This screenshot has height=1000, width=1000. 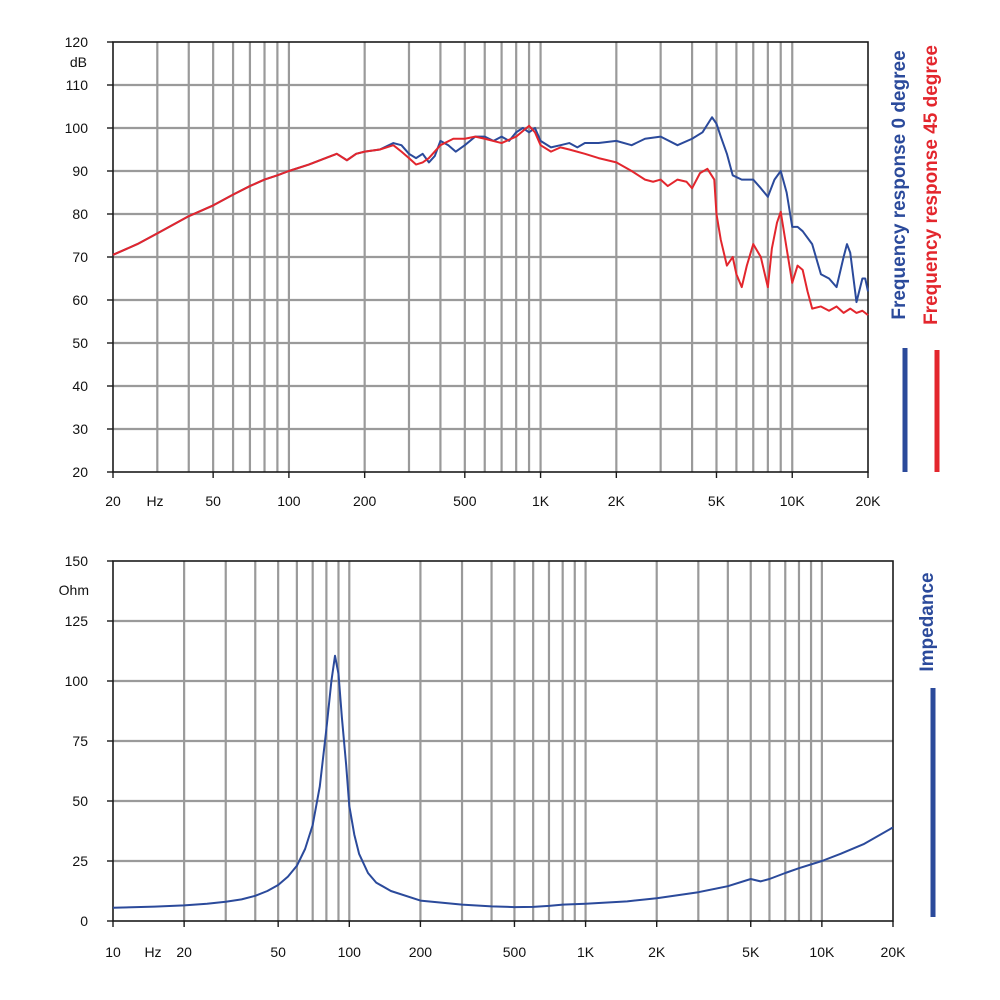 What do you see at coordinates (113, 952) in the screenshot?
I see `x-tick-label: 10` at bounding box center [113, 952].